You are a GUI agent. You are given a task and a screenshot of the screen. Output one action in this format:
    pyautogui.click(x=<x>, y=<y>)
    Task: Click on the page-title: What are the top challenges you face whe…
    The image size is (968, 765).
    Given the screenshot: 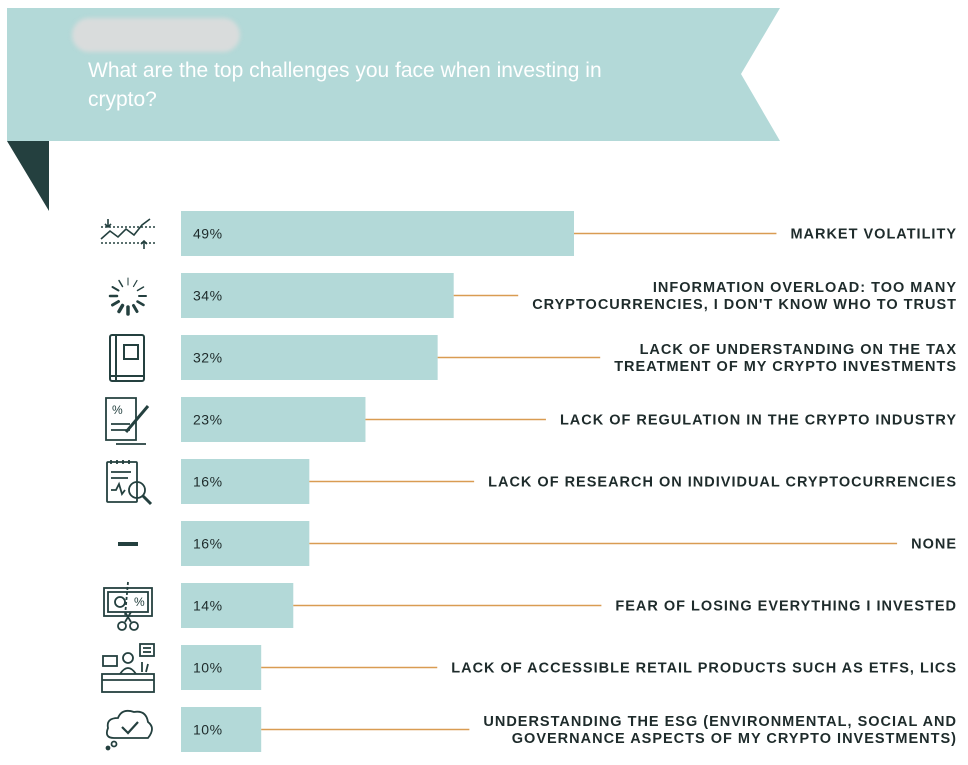 What is the action you would take?
    pyautogui.click(x=345, y=85)
    